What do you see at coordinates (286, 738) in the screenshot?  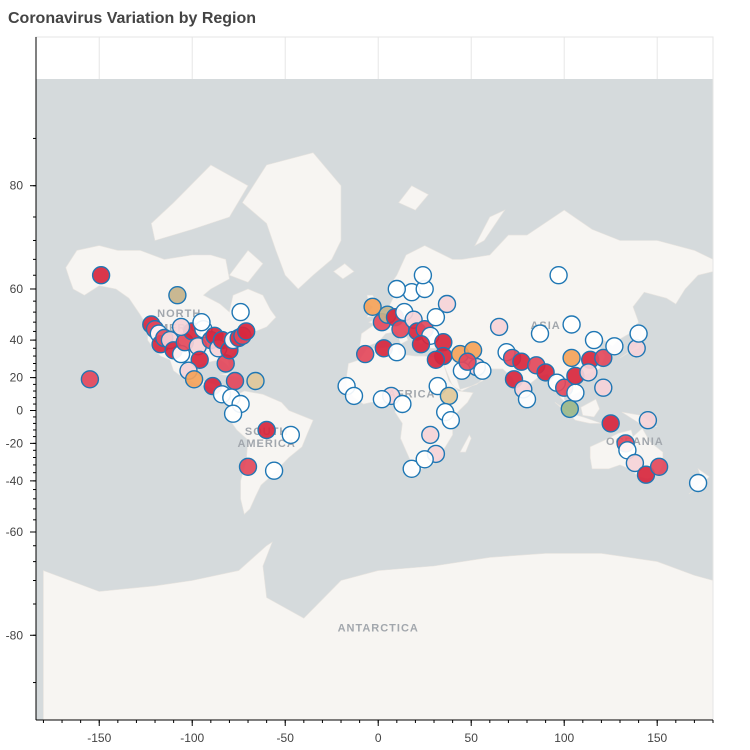 I see `x-tick-label: -50` at bounding box center [286, 738].